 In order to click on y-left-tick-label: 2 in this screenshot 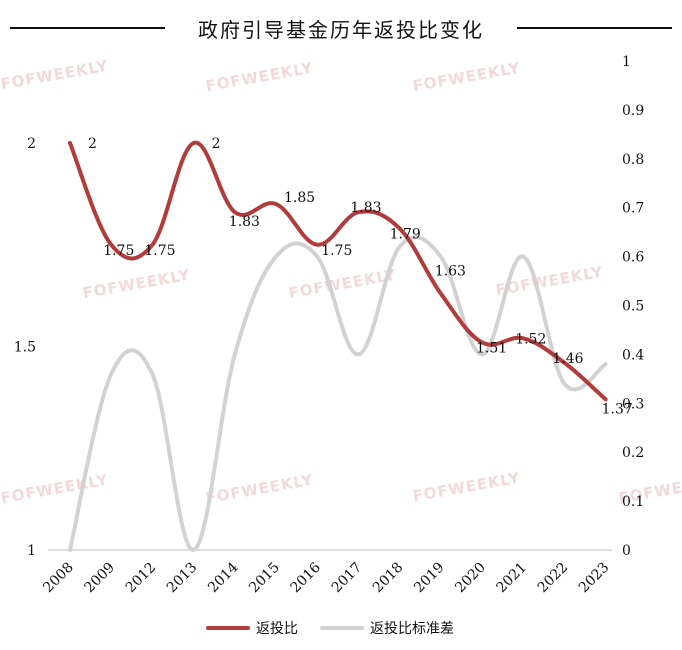, I will do `click(31, 144)`.